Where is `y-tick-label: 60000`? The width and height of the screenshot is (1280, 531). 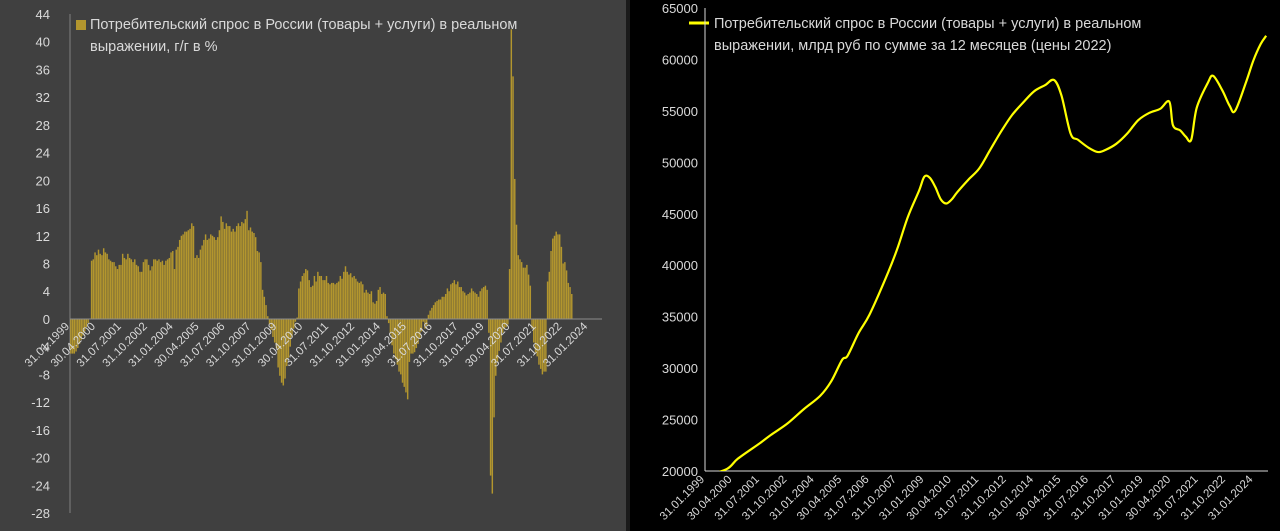
y-tick-label: 60000 is located at coordinates (680, 59).